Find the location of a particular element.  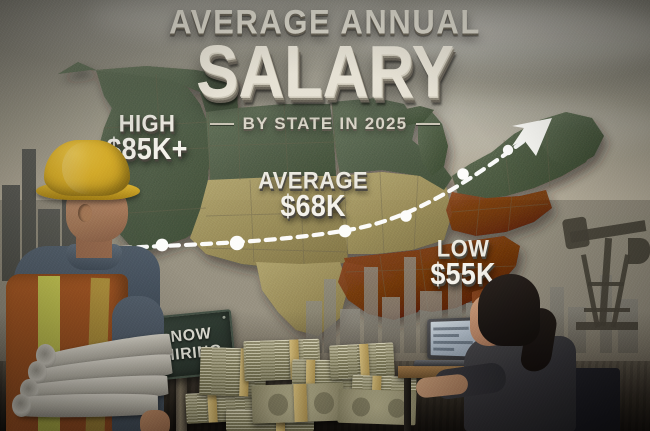

map-region-mid-atlantic is located at coordinates (499, 213).